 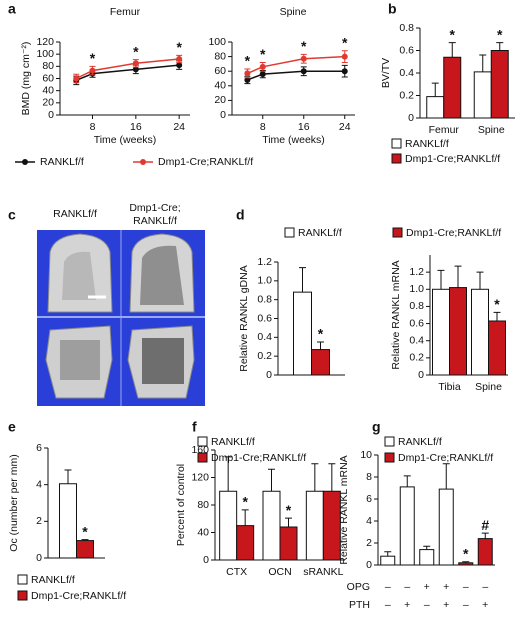 What do you see at coordinates (369, 499) in the screenshot?
I see `y-tick-label: 6` at bounding box center [369, 499].